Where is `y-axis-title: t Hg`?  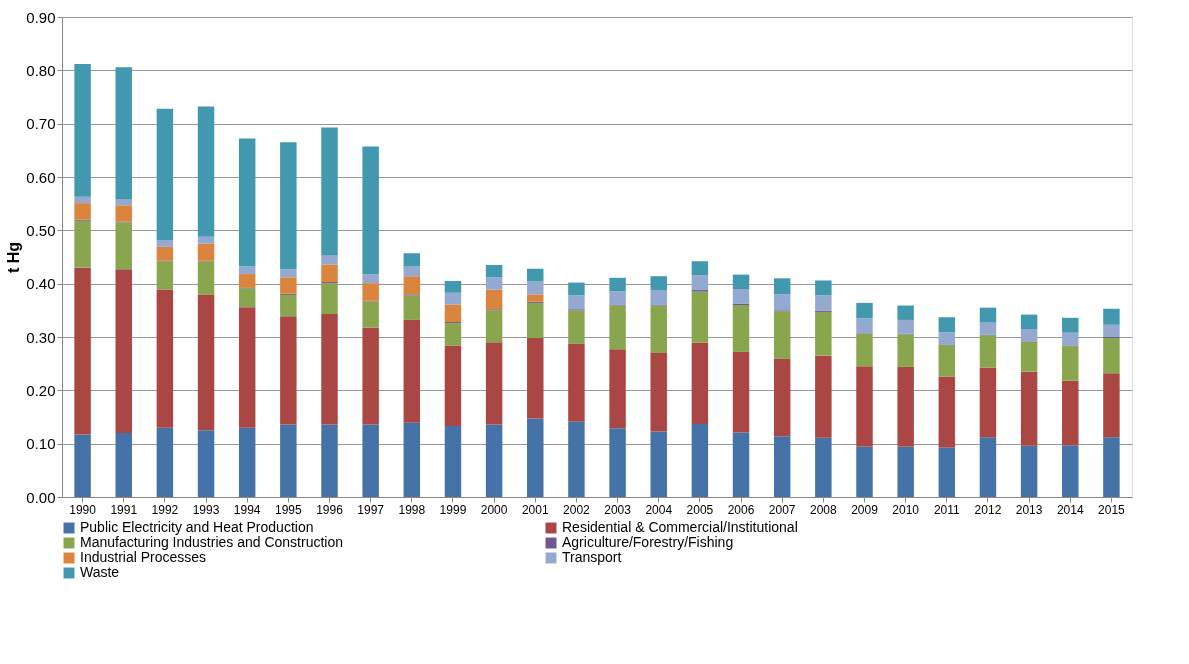 y-axis-title: t Hg is located at coordinates (14, 257).